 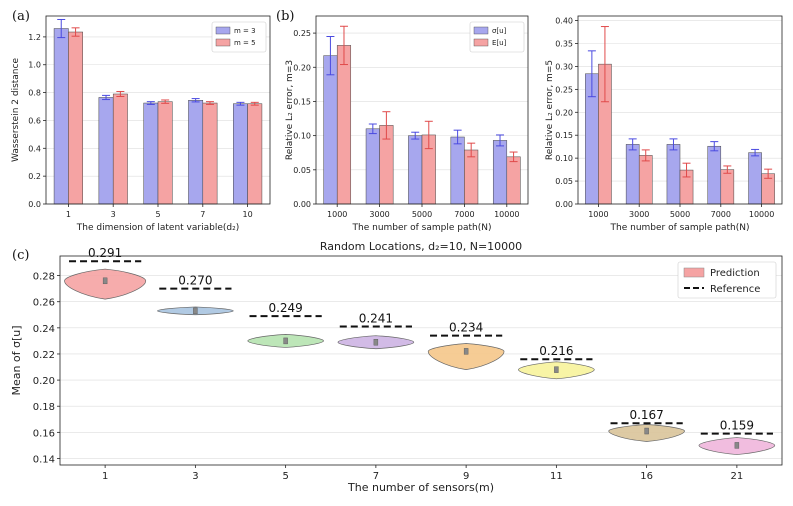 I want to click on y-axis-label: Mean of σ[u], so click(x=16, y=360).